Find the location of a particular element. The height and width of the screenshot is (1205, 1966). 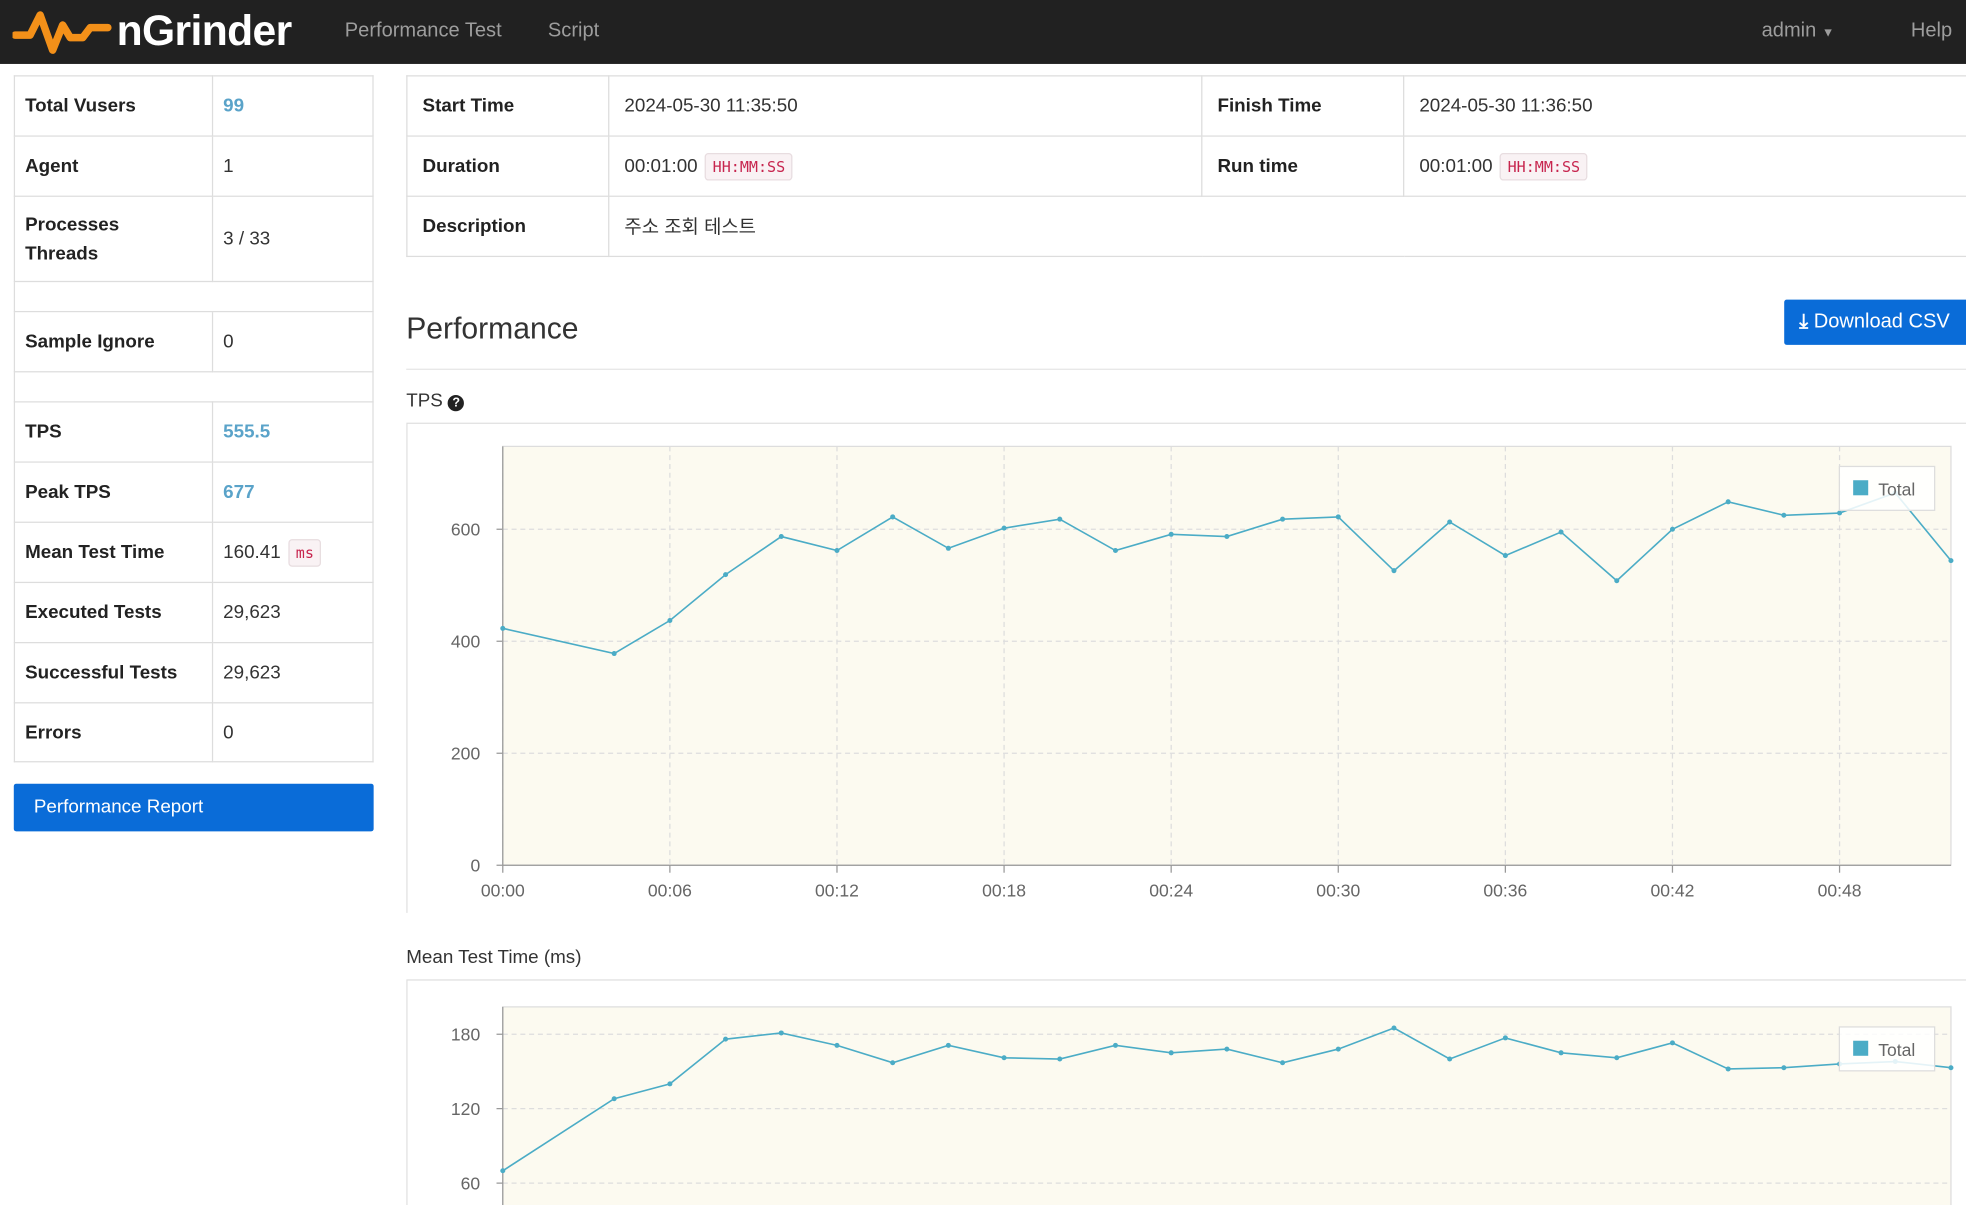

x-tick-label: 00:36 is located at coordinates (1505, 891).